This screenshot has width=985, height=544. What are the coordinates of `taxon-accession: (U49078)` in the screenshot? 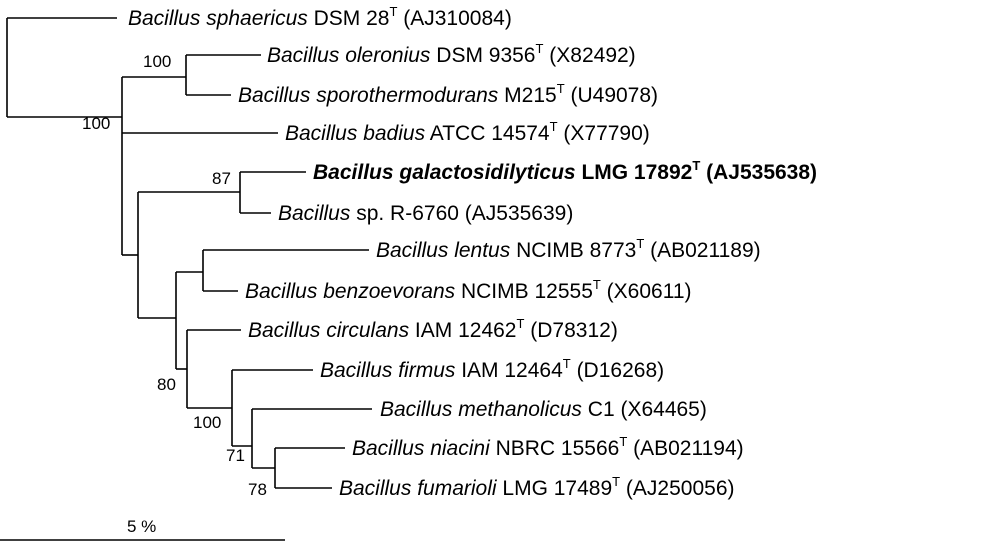 It's located at (611, 95).